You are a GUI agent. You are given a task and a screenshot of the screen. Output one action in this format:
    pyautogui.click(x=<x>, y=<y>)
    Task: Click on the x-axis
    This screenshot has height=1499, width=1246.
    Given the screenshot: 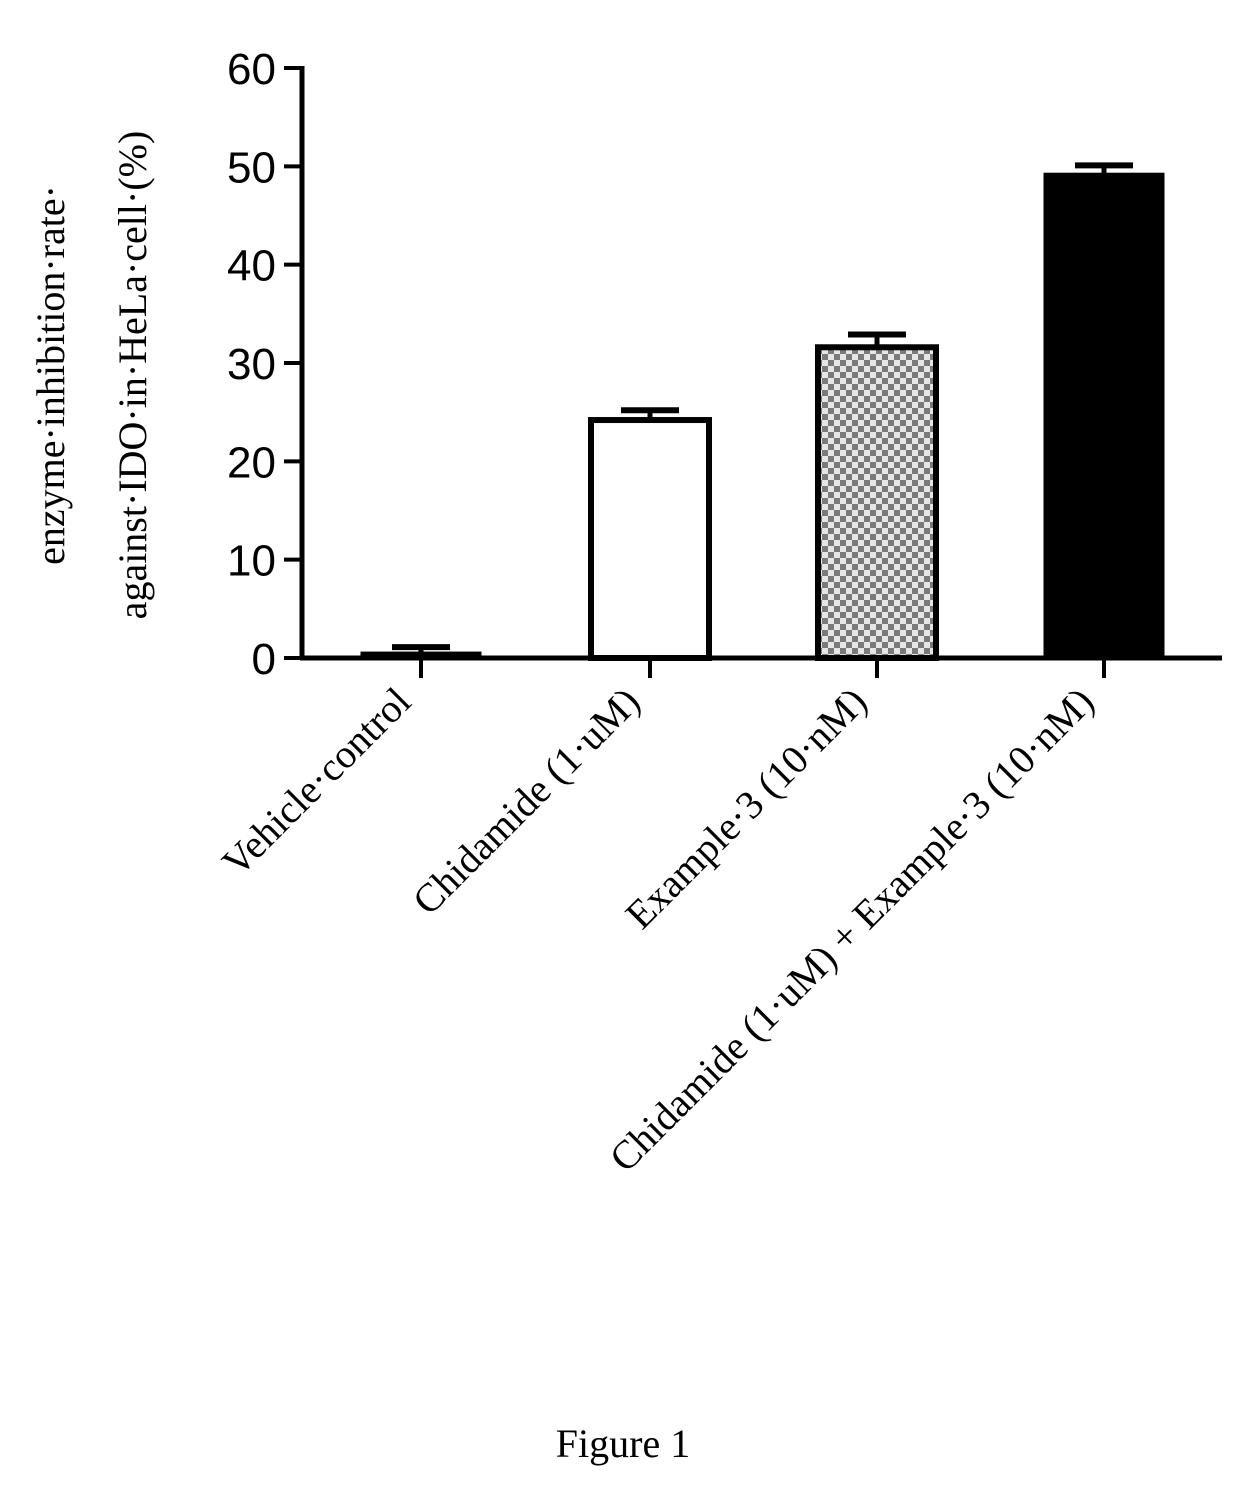 What is the action you would take?
    pyautogui.click(x=761, y=666)
    